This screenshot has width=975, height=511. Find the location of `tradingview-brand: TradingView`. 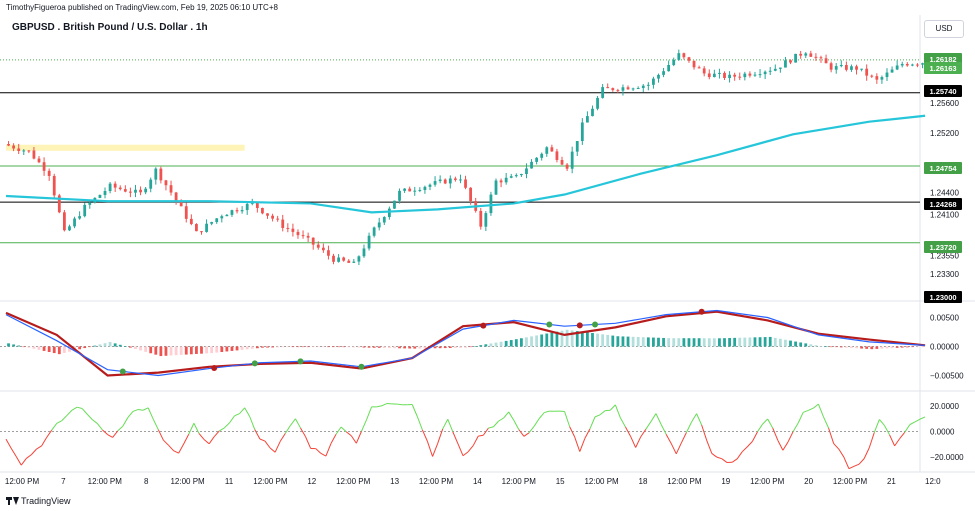

tradingview-brand: TradingView is located at coordinates (38, 501).